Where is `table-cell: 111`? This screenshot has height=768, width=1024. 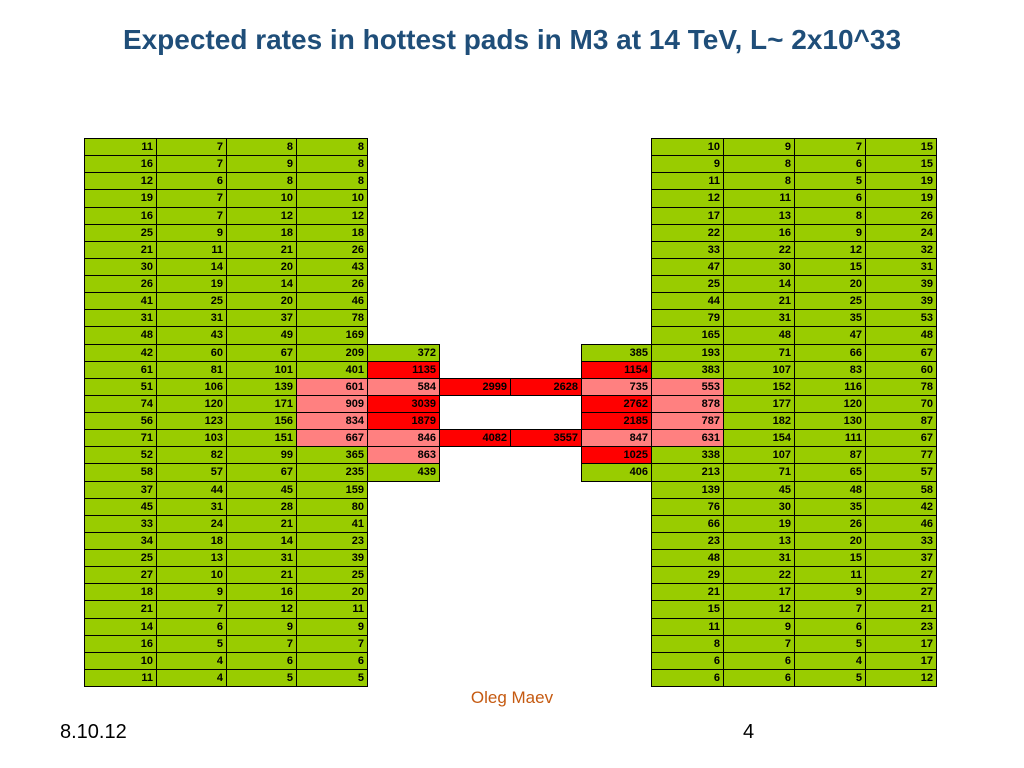 table-cell: 111 is located at coordinates (830, 438).